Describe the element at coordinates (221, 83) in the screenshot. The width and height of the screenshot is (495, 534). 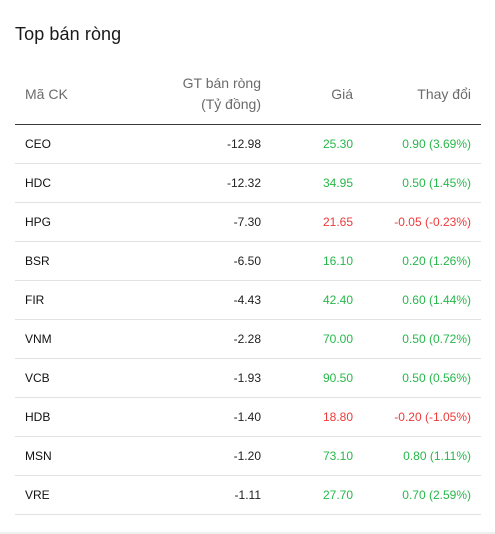
I see `header-value-line1: GT bán ròng` at that location.